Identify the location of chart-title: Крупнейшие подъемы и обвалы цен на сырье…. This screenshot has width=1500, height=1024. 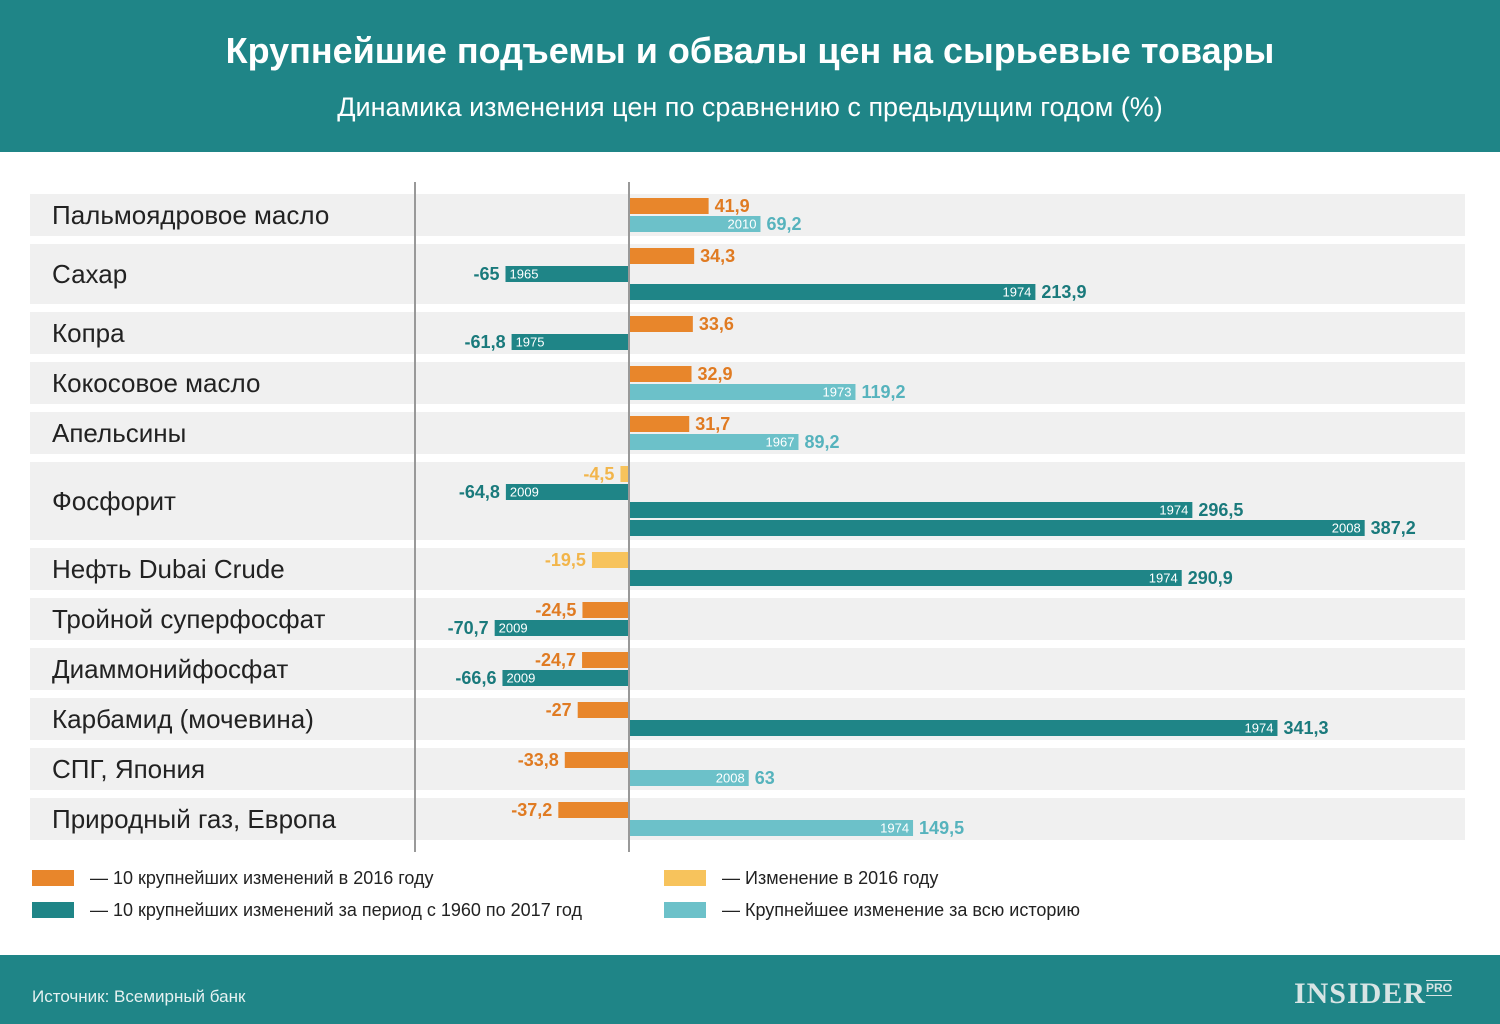
(750, 50).